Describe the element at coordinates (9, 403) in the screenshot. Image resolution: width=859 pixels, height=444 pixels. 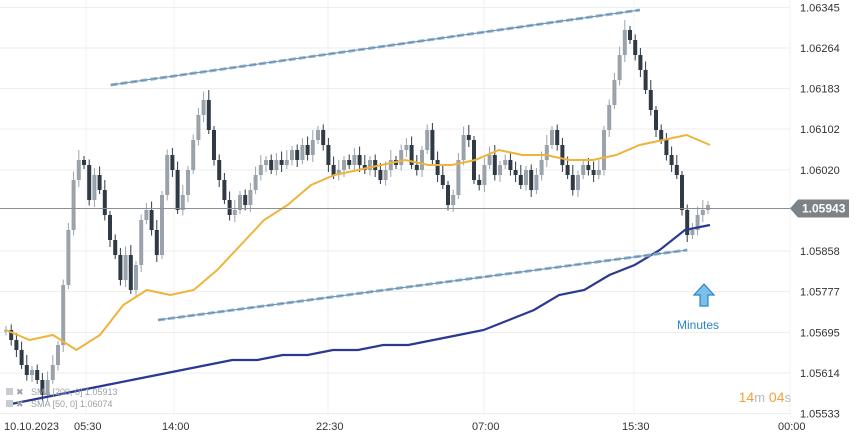
I see `chart-icon` at that location.